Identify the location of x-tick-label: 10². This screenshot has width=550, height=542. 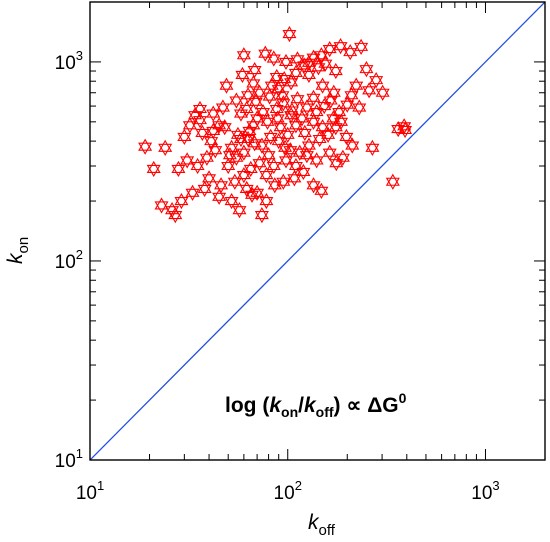
(288, 491).